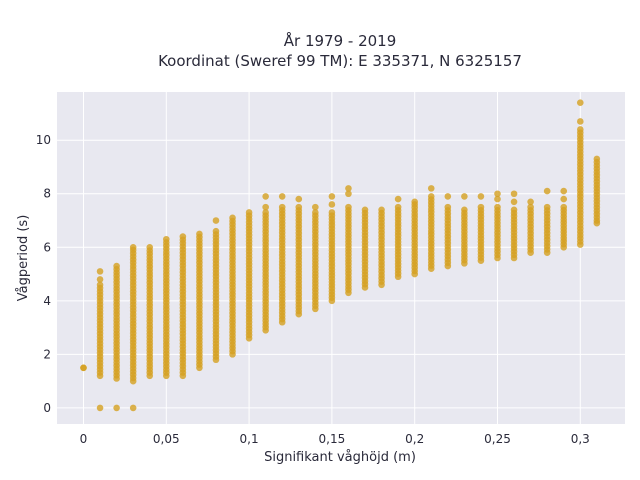 The height and width of the screenshot is (480, 640). Describe the element at coordinates (332, 439) in the screenshot. I see `x-tick-label: 0,15` at that location.